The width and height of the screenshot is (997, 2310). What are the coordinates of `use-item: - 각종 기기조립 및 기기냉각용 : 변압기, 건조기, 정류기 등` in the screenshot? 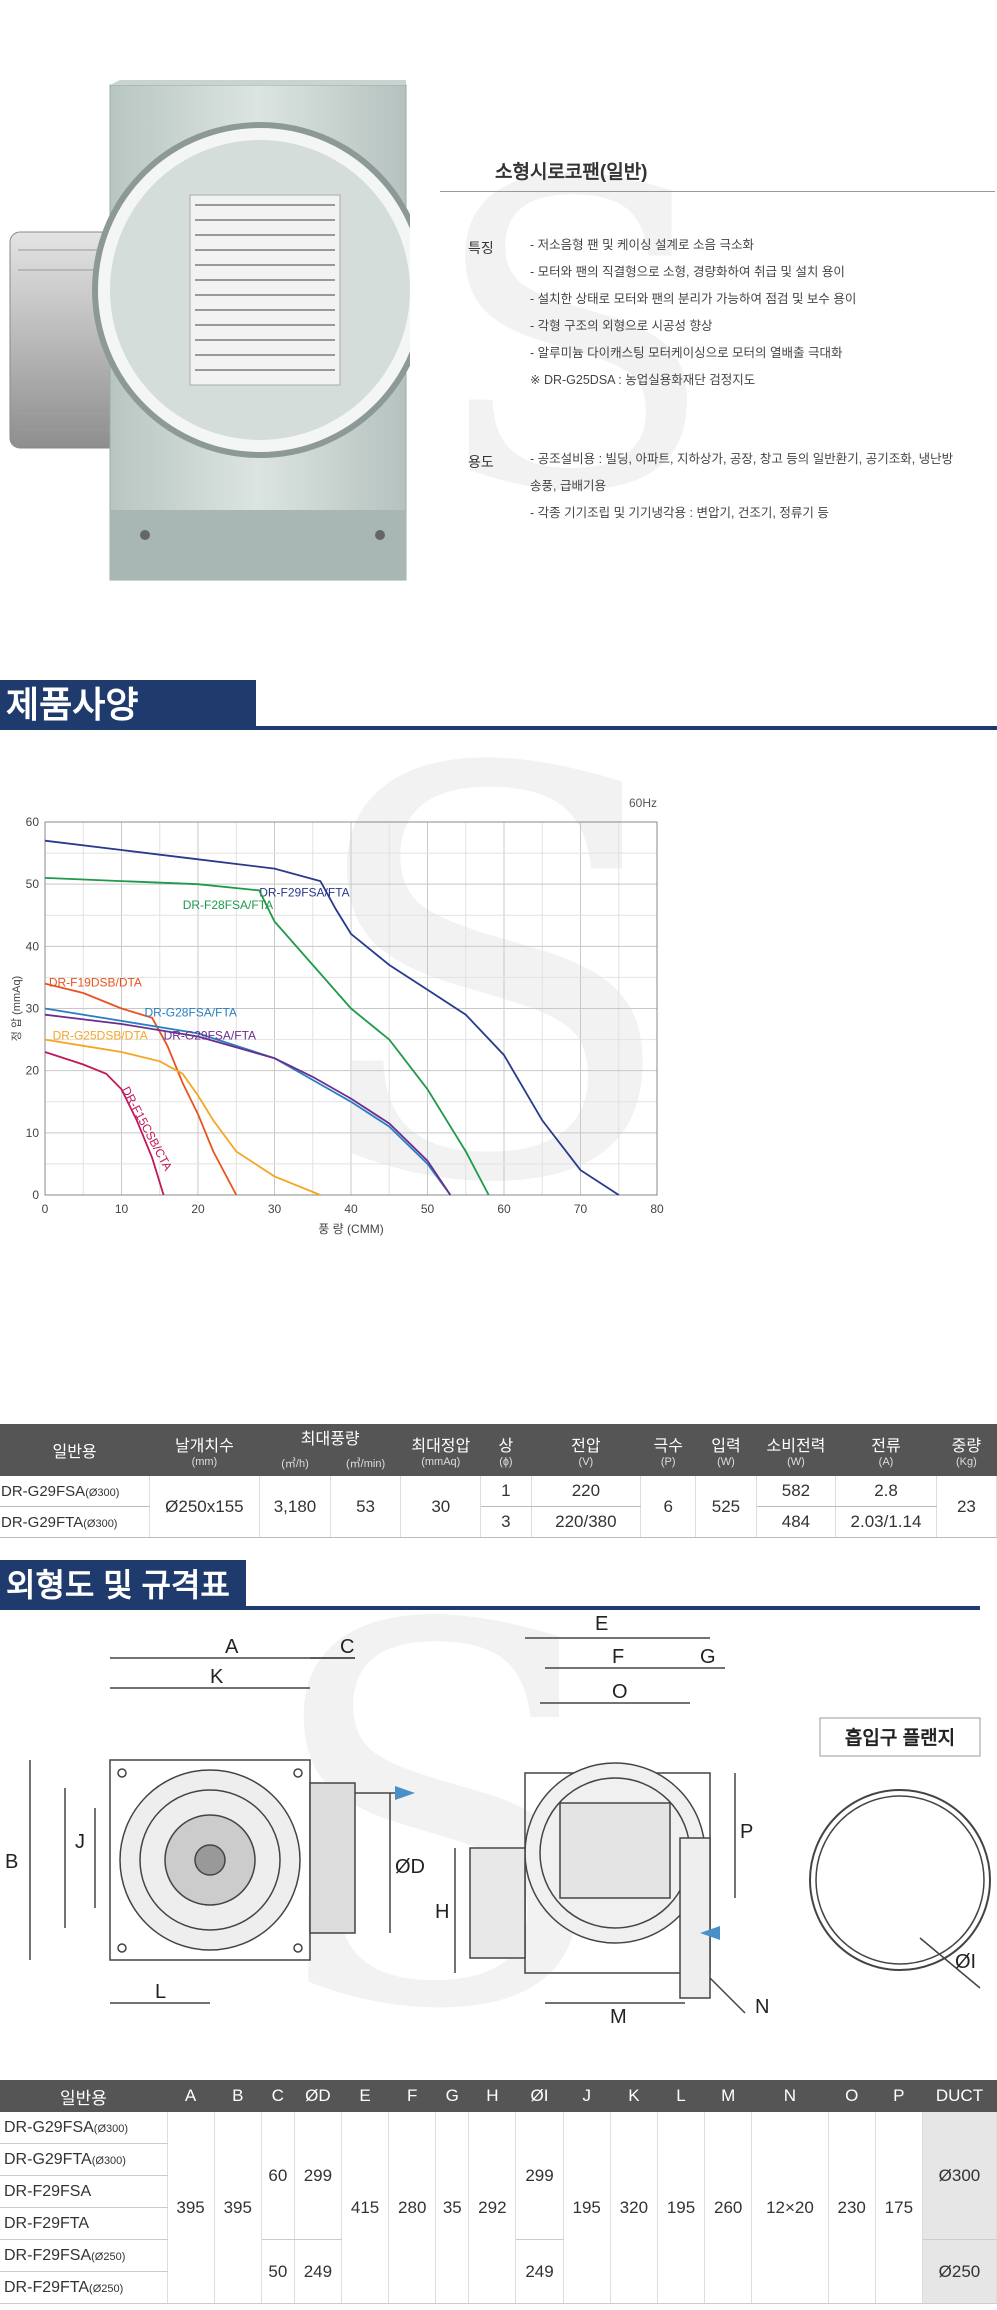 It's located at (679, 513).